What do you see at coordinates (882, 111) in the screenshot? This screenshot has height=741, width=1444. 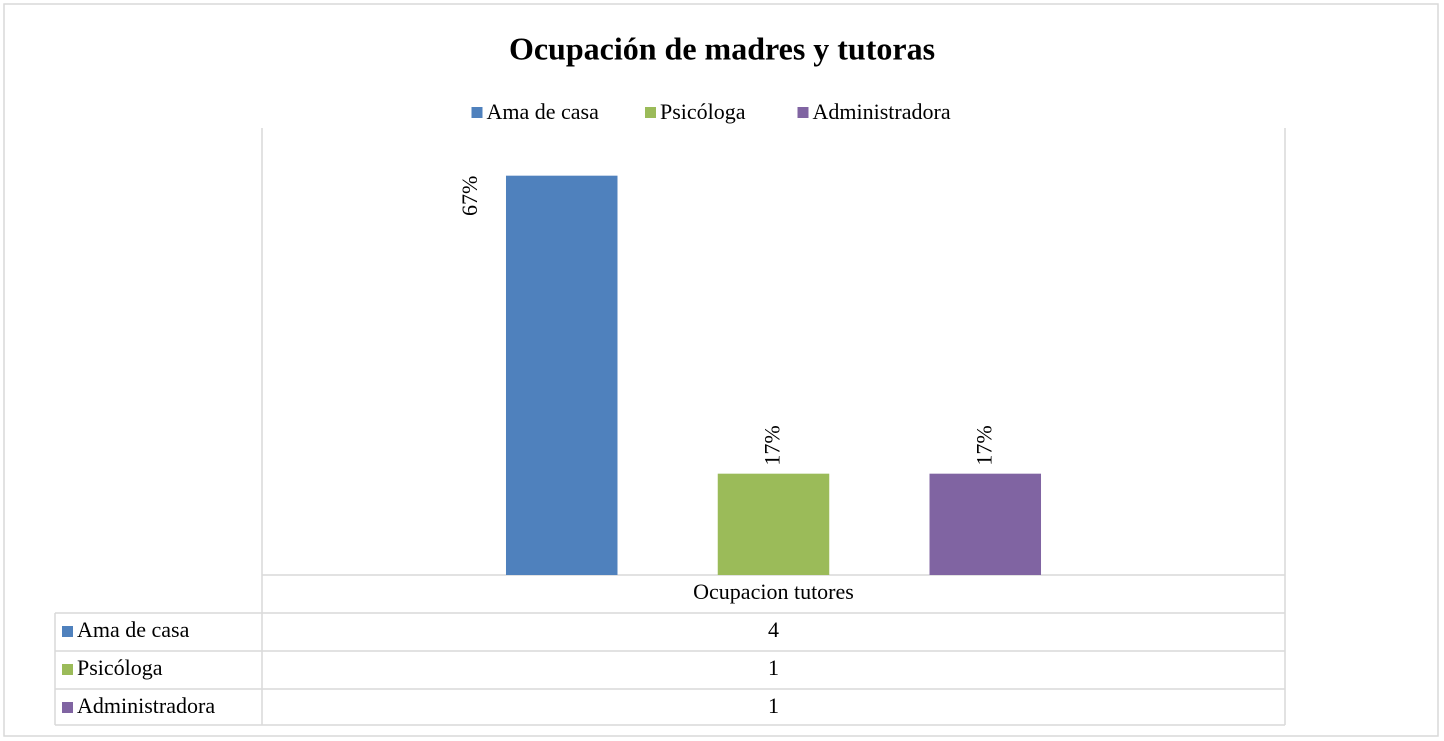 I see `legend-label: Administradora` at bounding box center [882, 111].